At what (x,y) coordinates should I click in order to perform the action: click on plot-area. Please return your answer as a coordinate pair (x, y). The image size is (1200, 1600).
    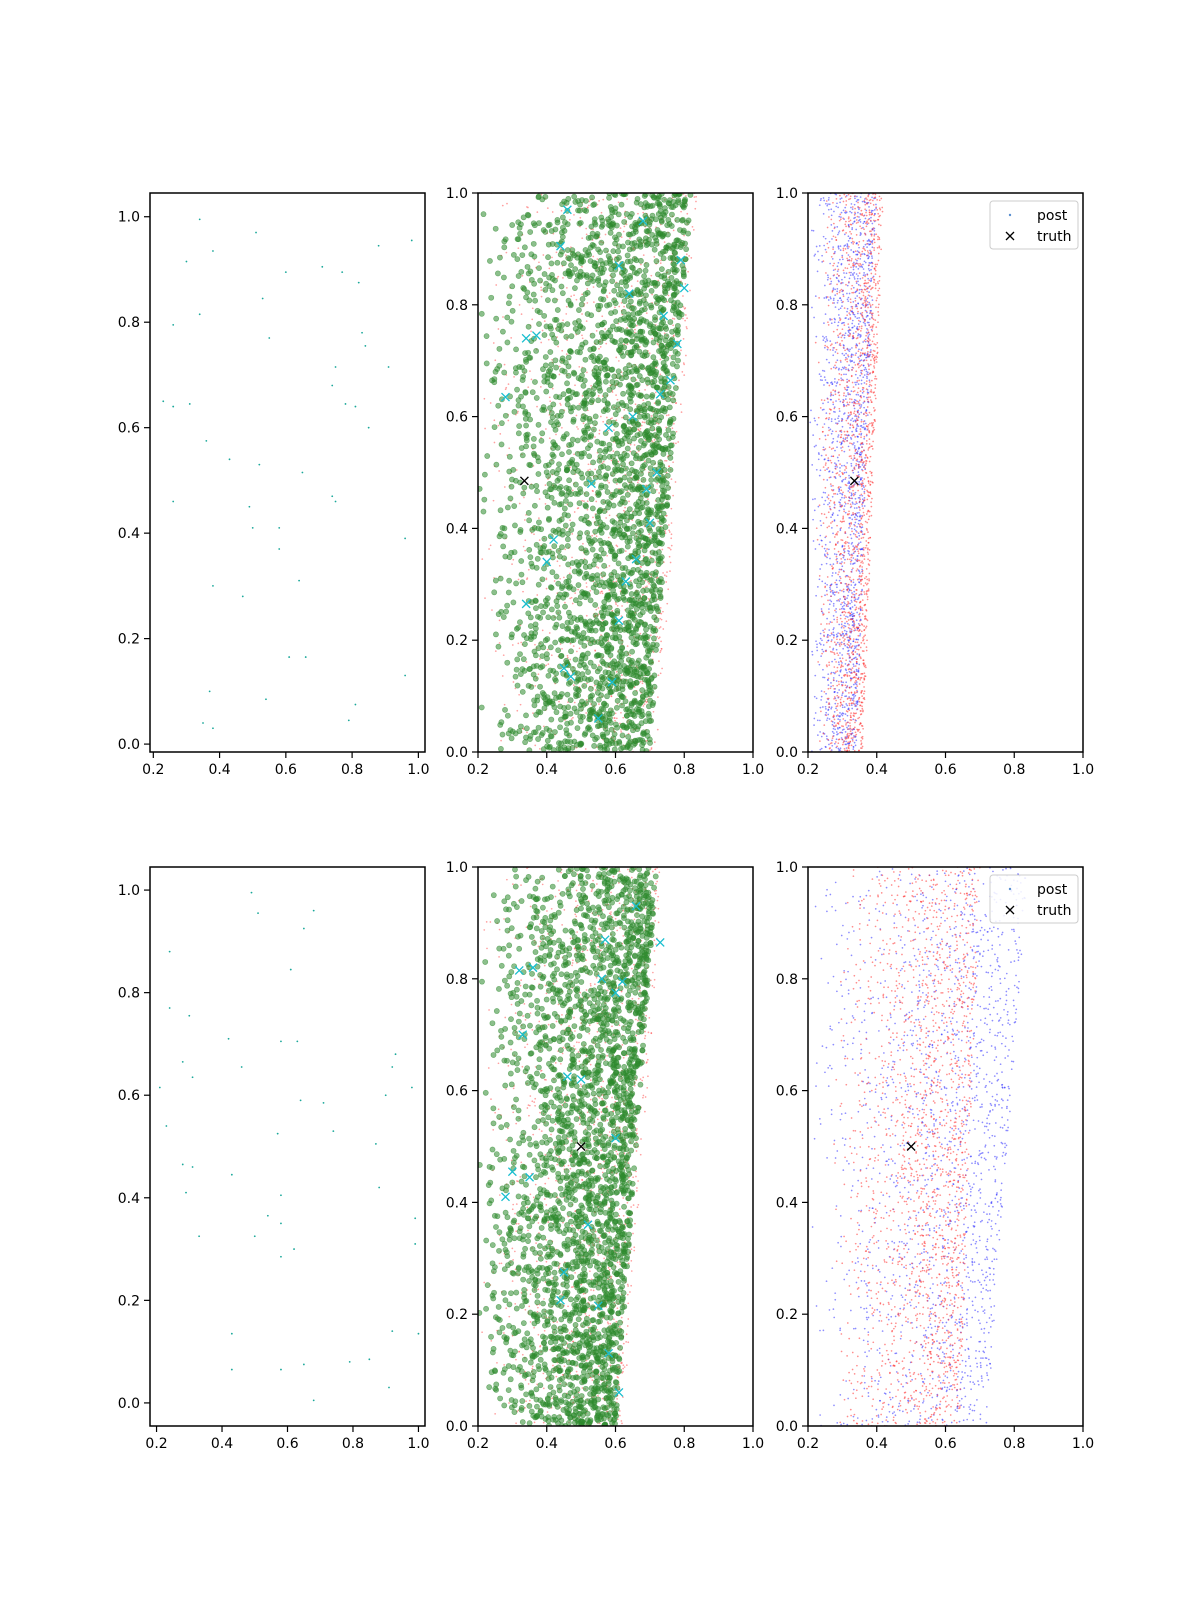
    Looking at the image, I should click on (846, 472).